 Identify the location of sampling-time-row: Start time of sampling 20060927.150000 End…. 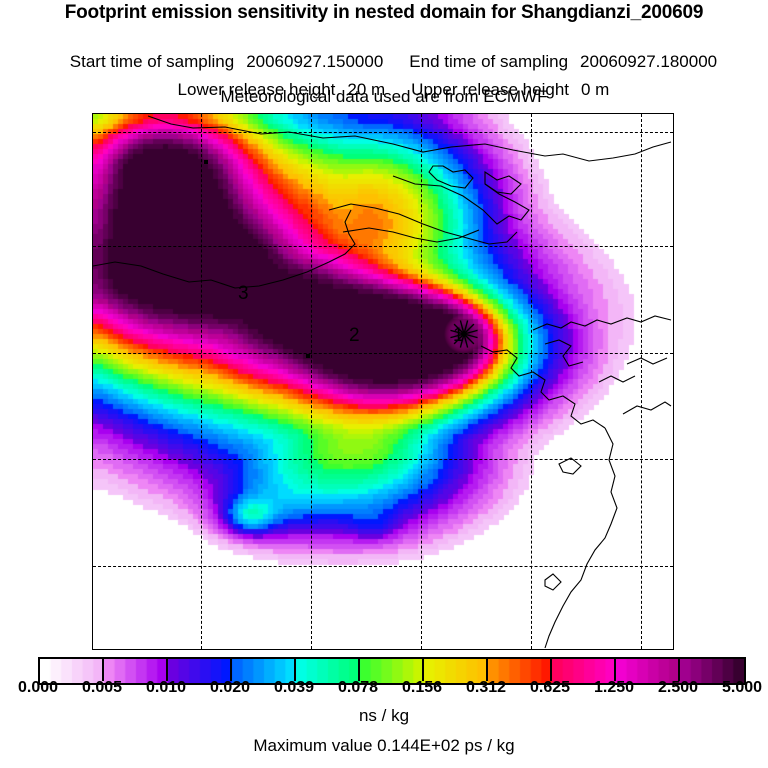
(384, 62).